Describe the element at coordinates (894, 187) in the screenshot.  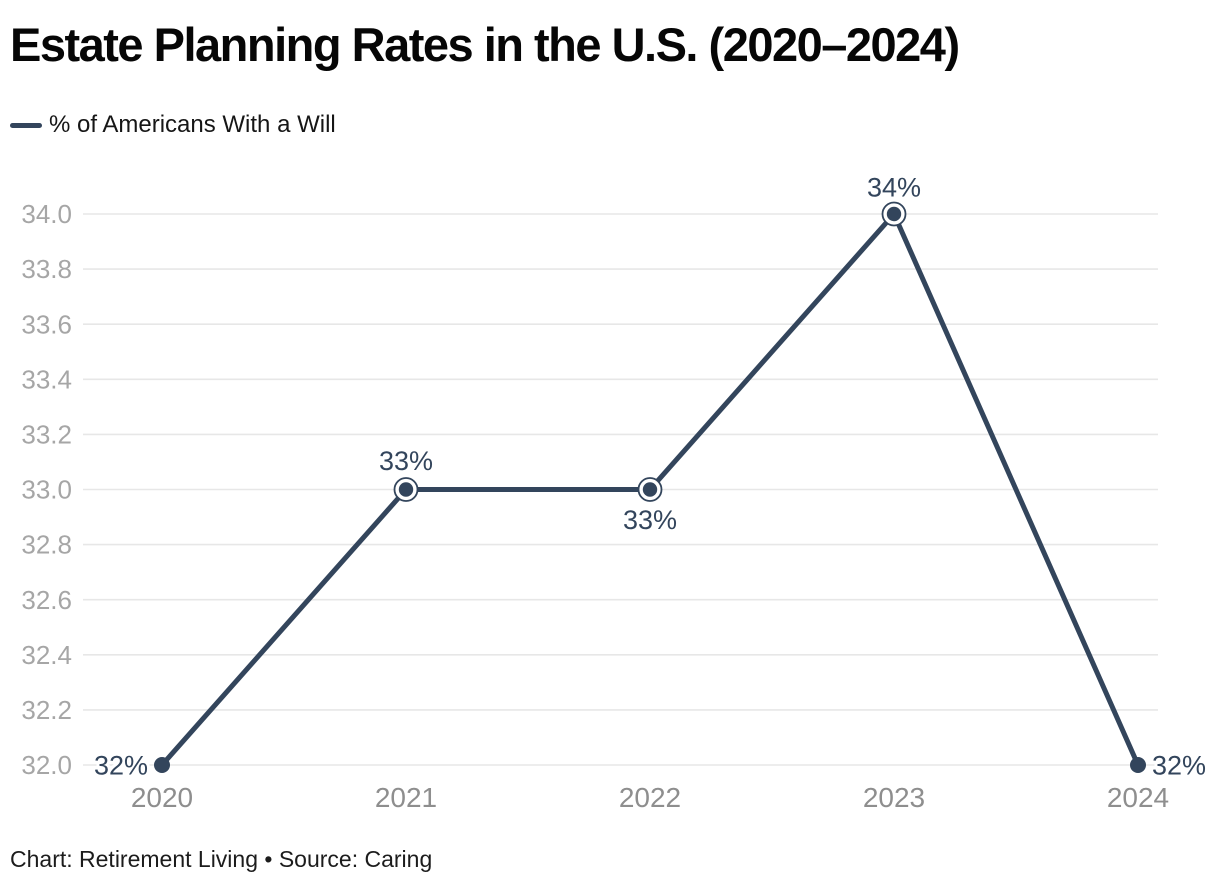
I see `data-label: 34%` at that location.